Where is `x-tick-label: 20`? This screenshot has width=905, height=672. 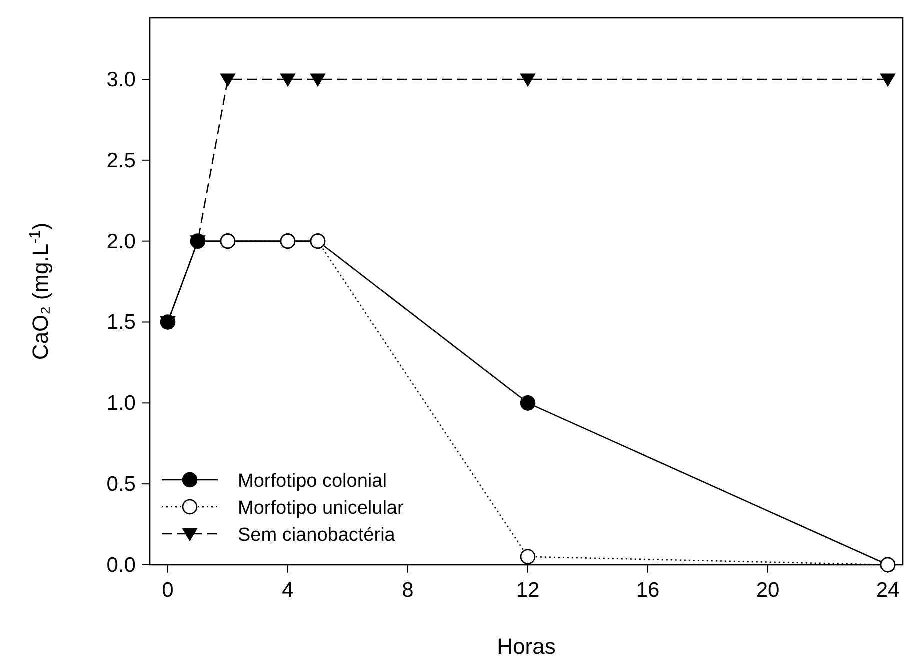 x-tick-label: 20 is located at coordinates (768, 590).